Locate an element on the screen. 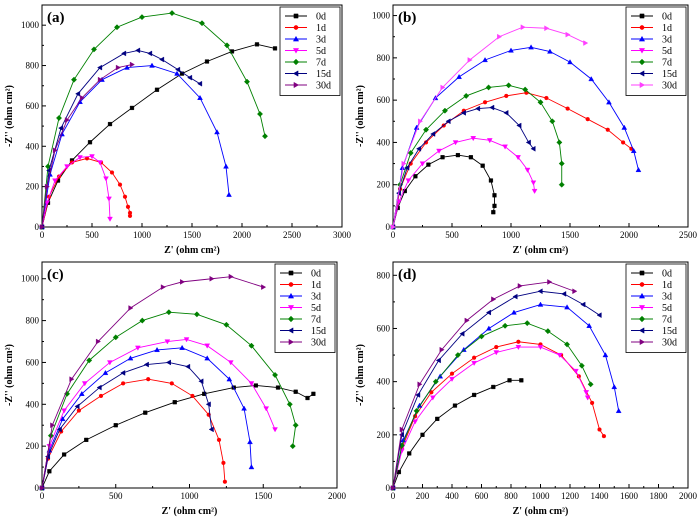 The width and height of the screenshot is (700, 529). y-tick-label: 600 is located at coordinates (384, 100).